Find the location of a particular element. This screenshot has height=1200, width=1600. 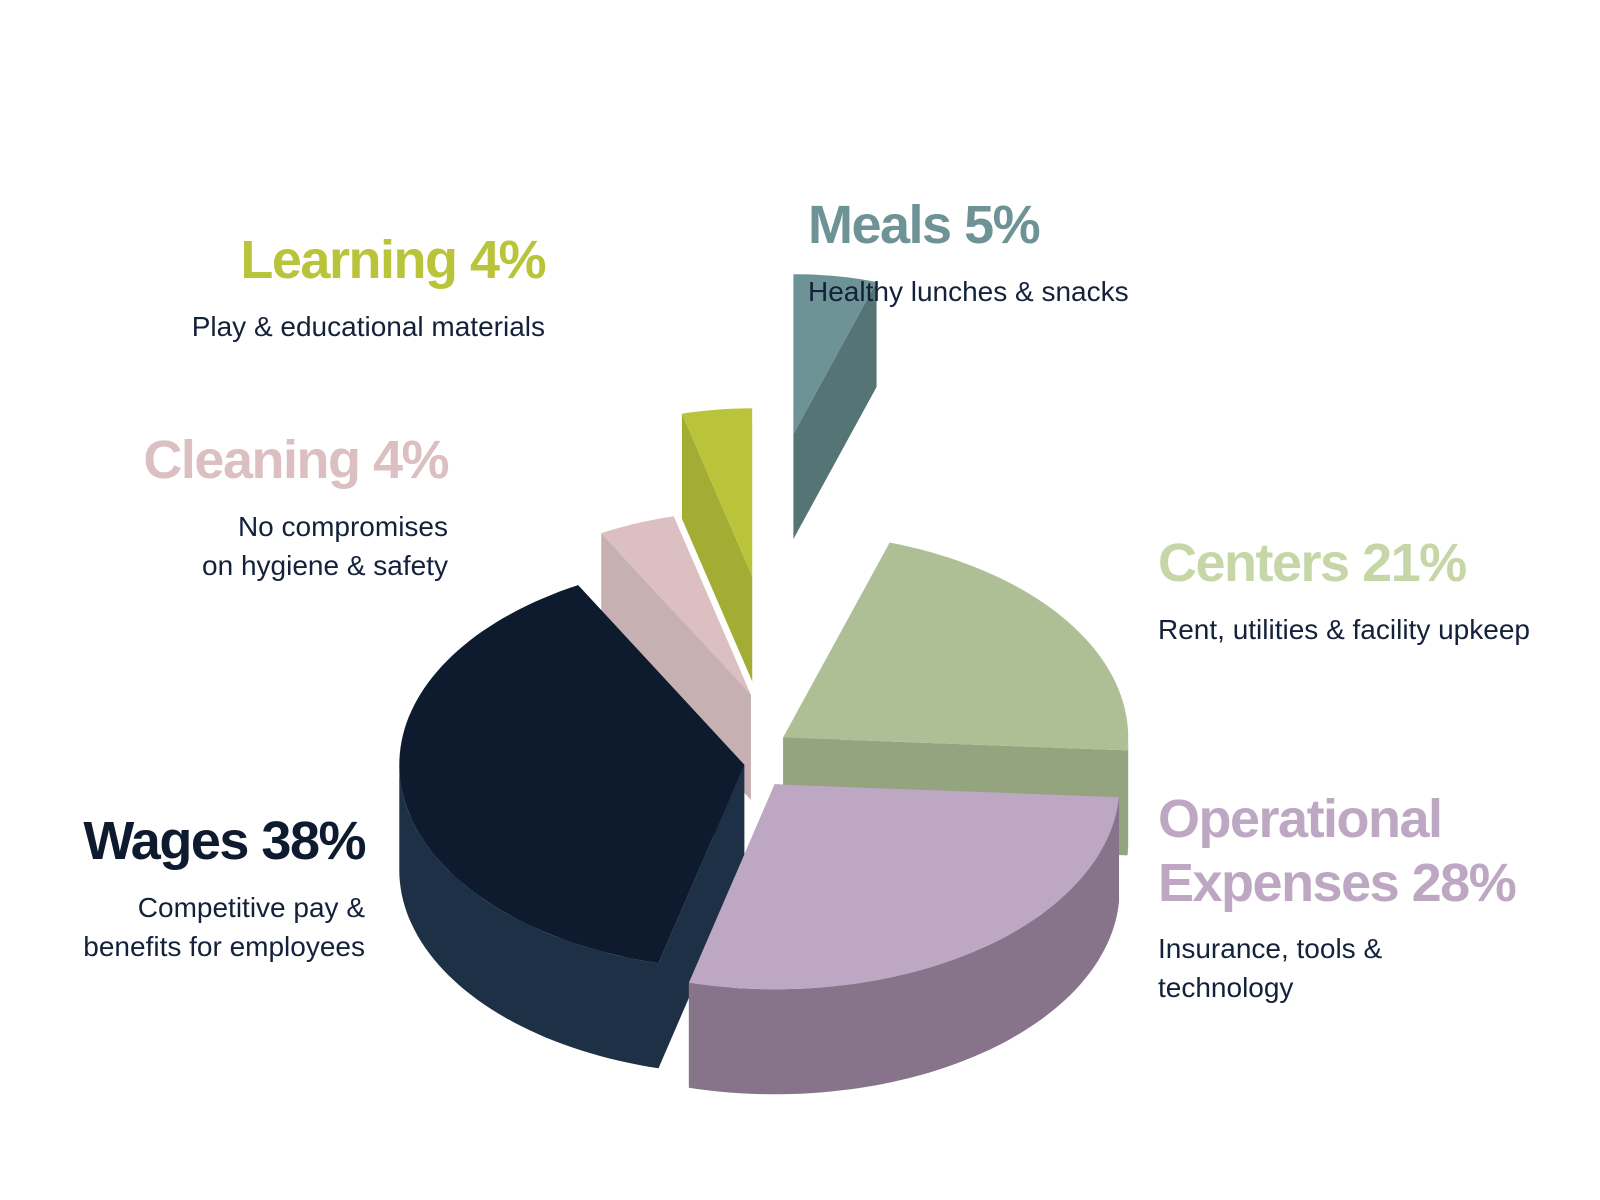

label-meals-title: Meals 5% is located at coordinates (924, 225).